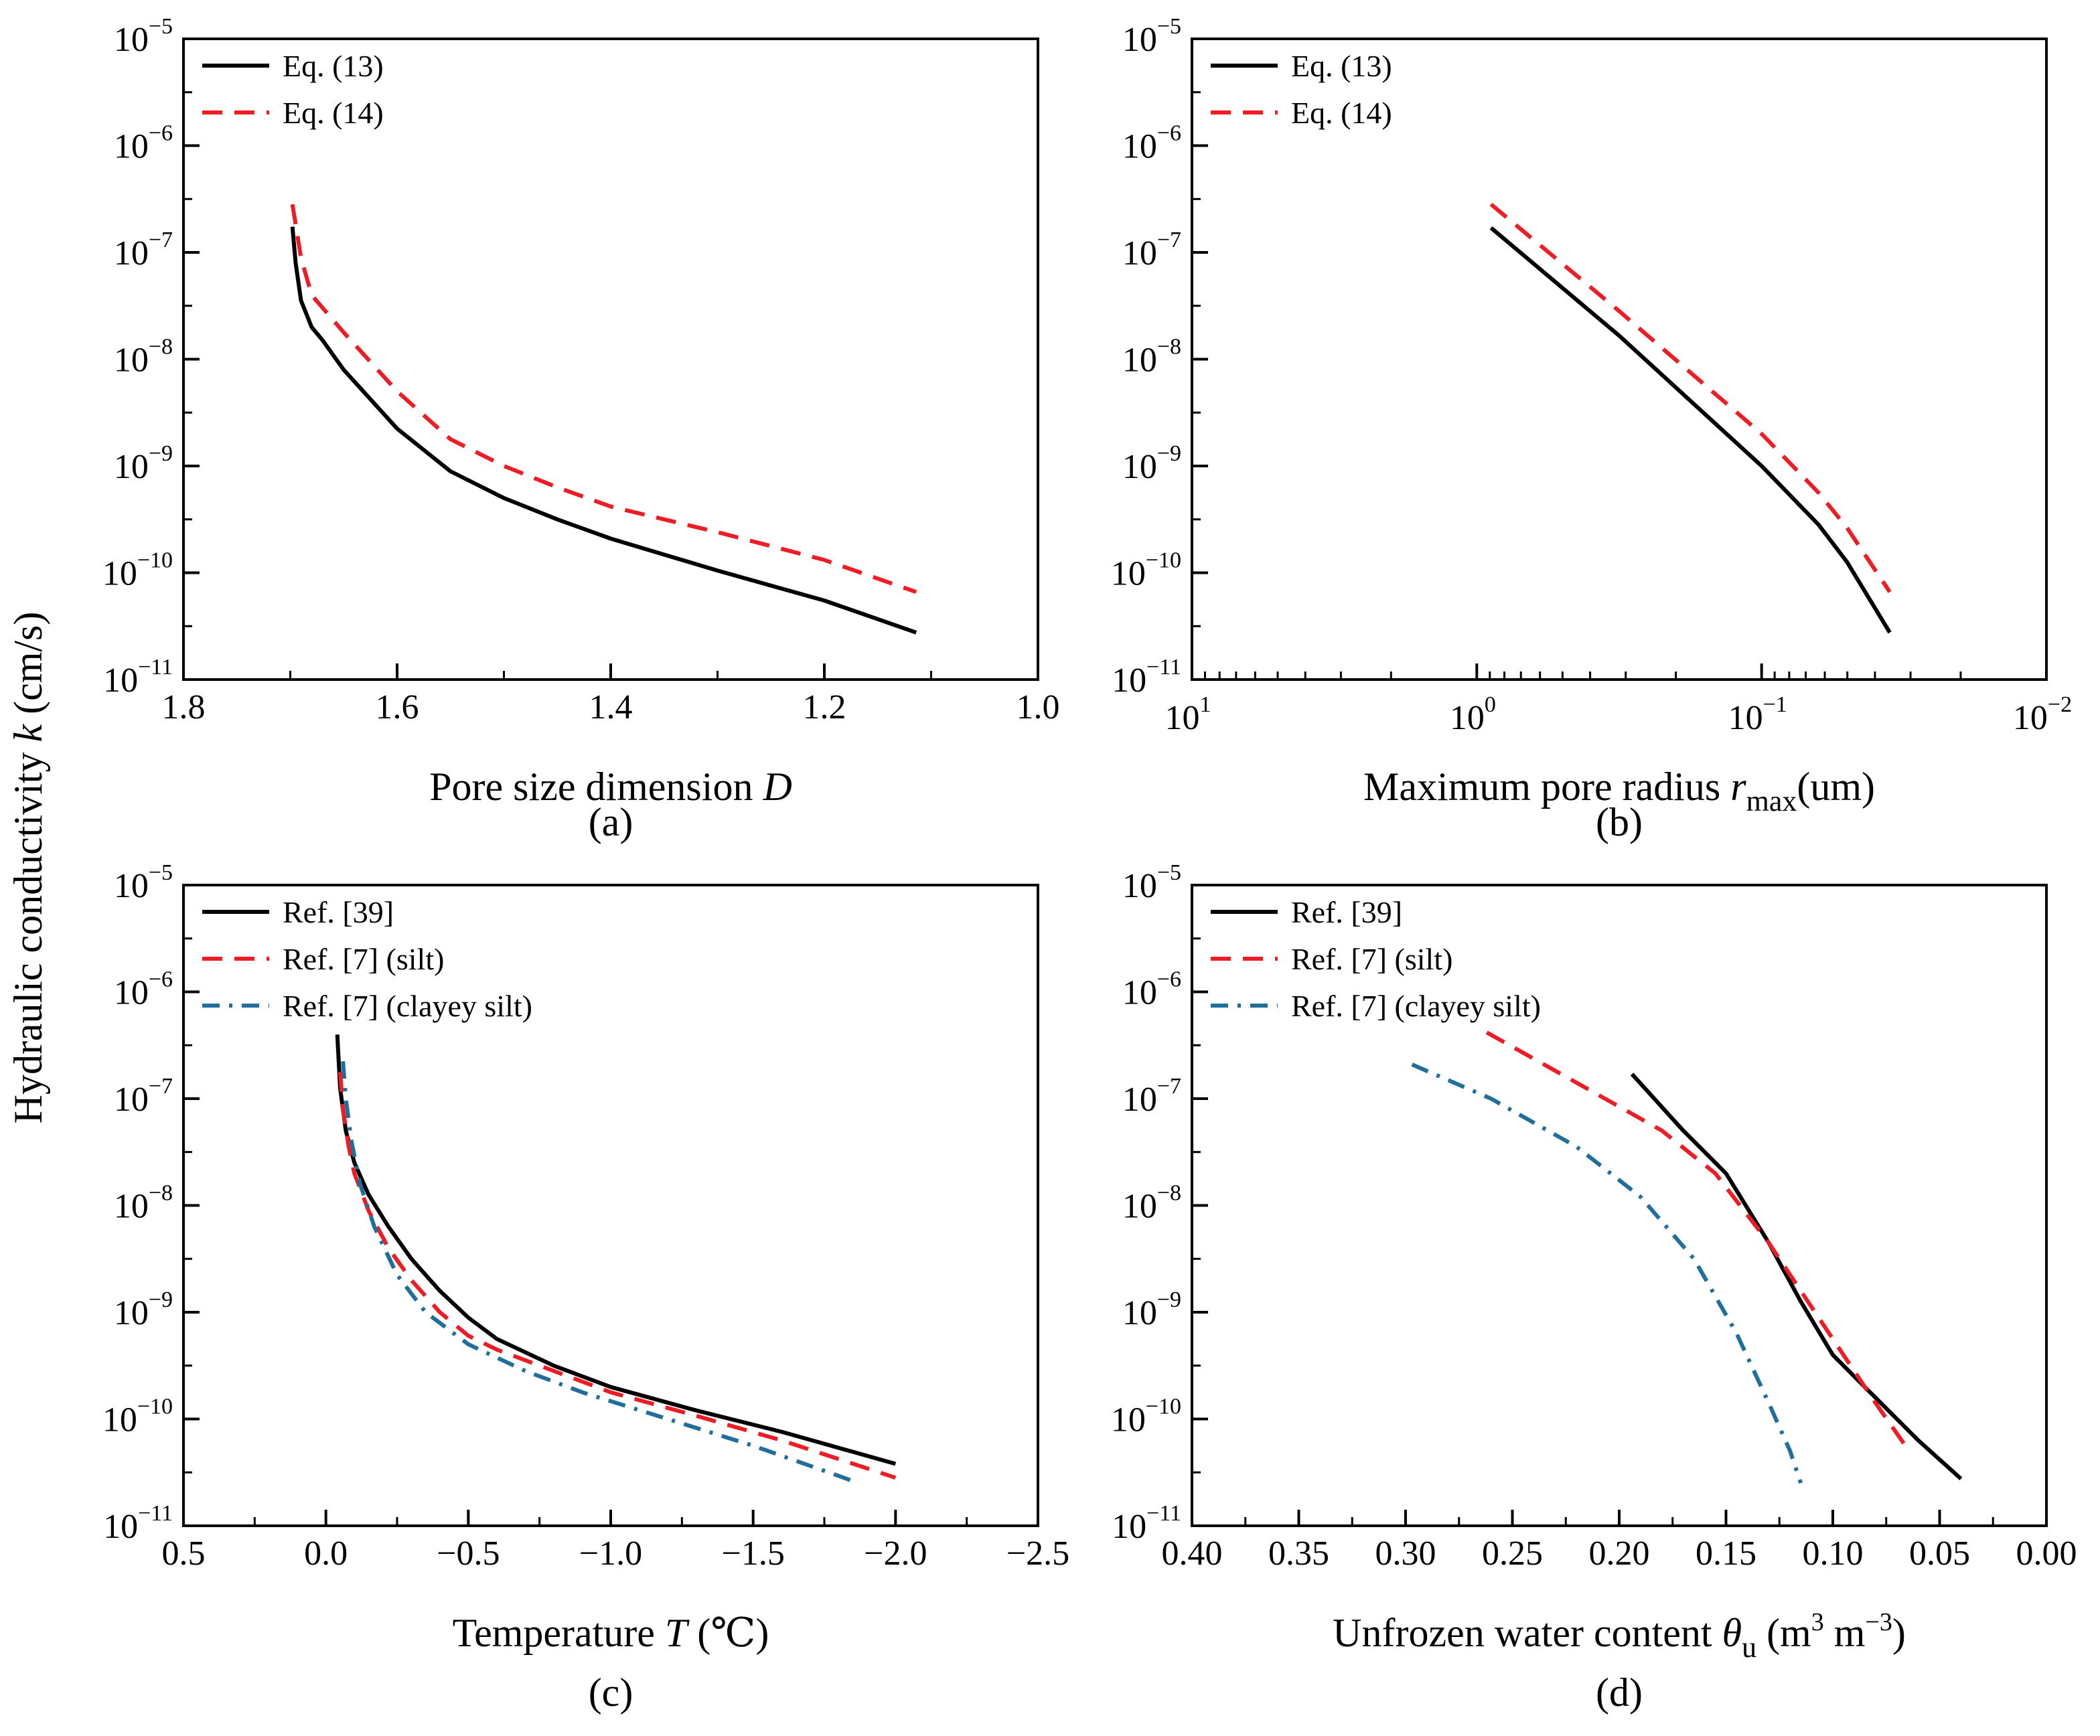  Describe the element at coordinates (1619, 791) in the screenshot. I see `x-axis-label: Maximum pore radius rmax(um)` at that location.